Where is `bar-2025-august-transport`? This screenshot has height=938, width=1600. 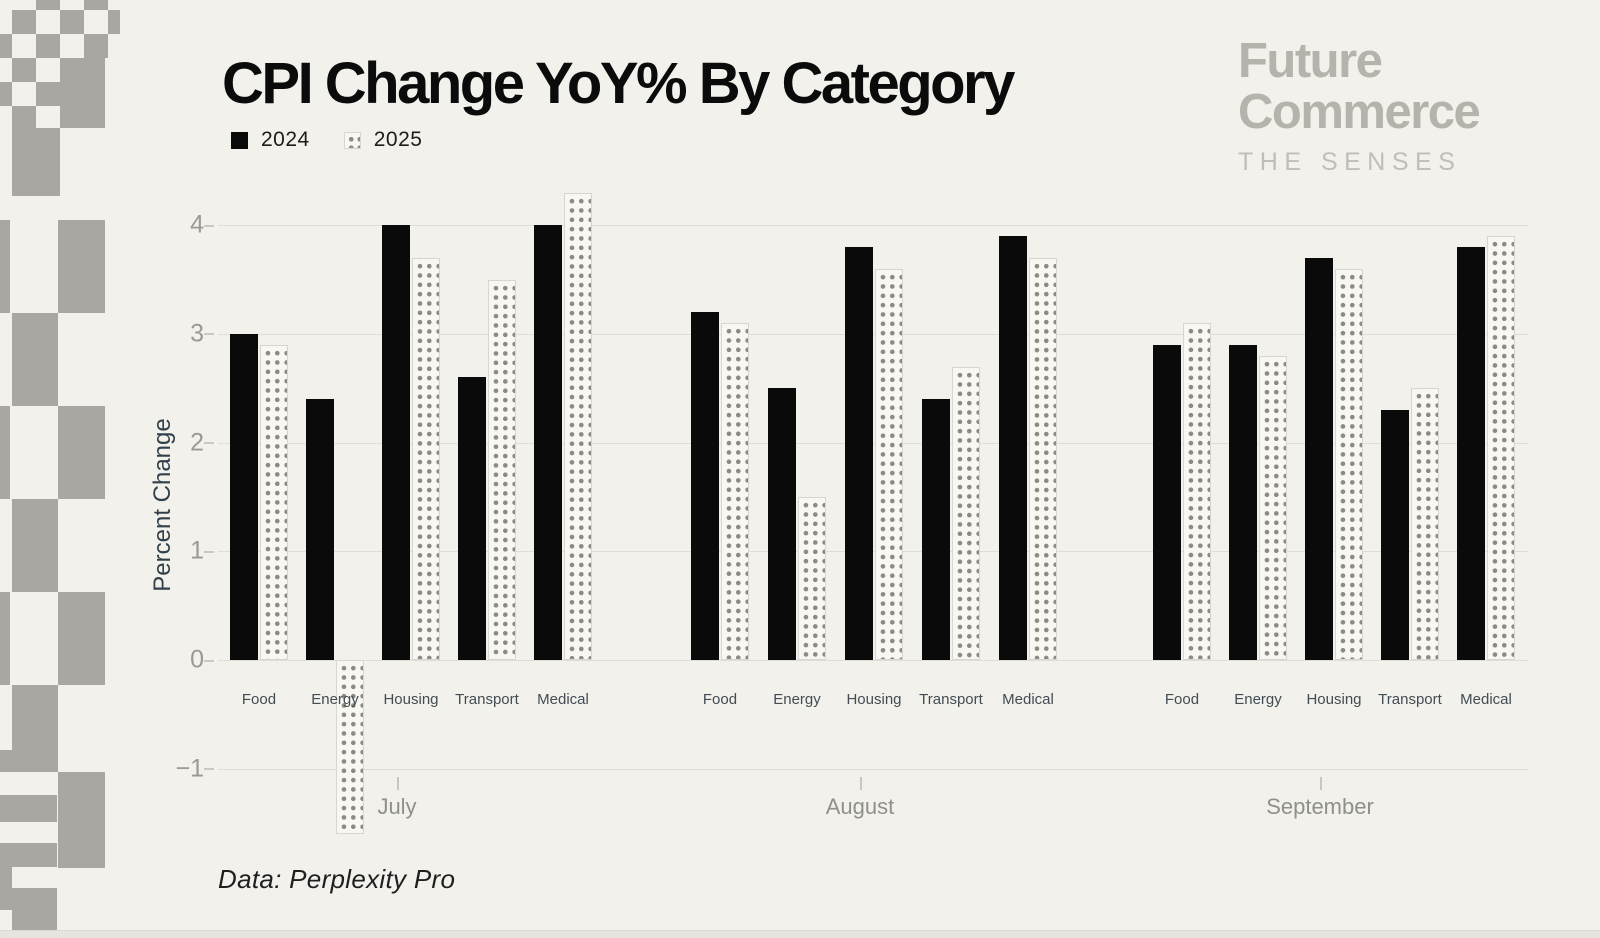 bar-2025-august-transport is located at coordinates (966, 513).